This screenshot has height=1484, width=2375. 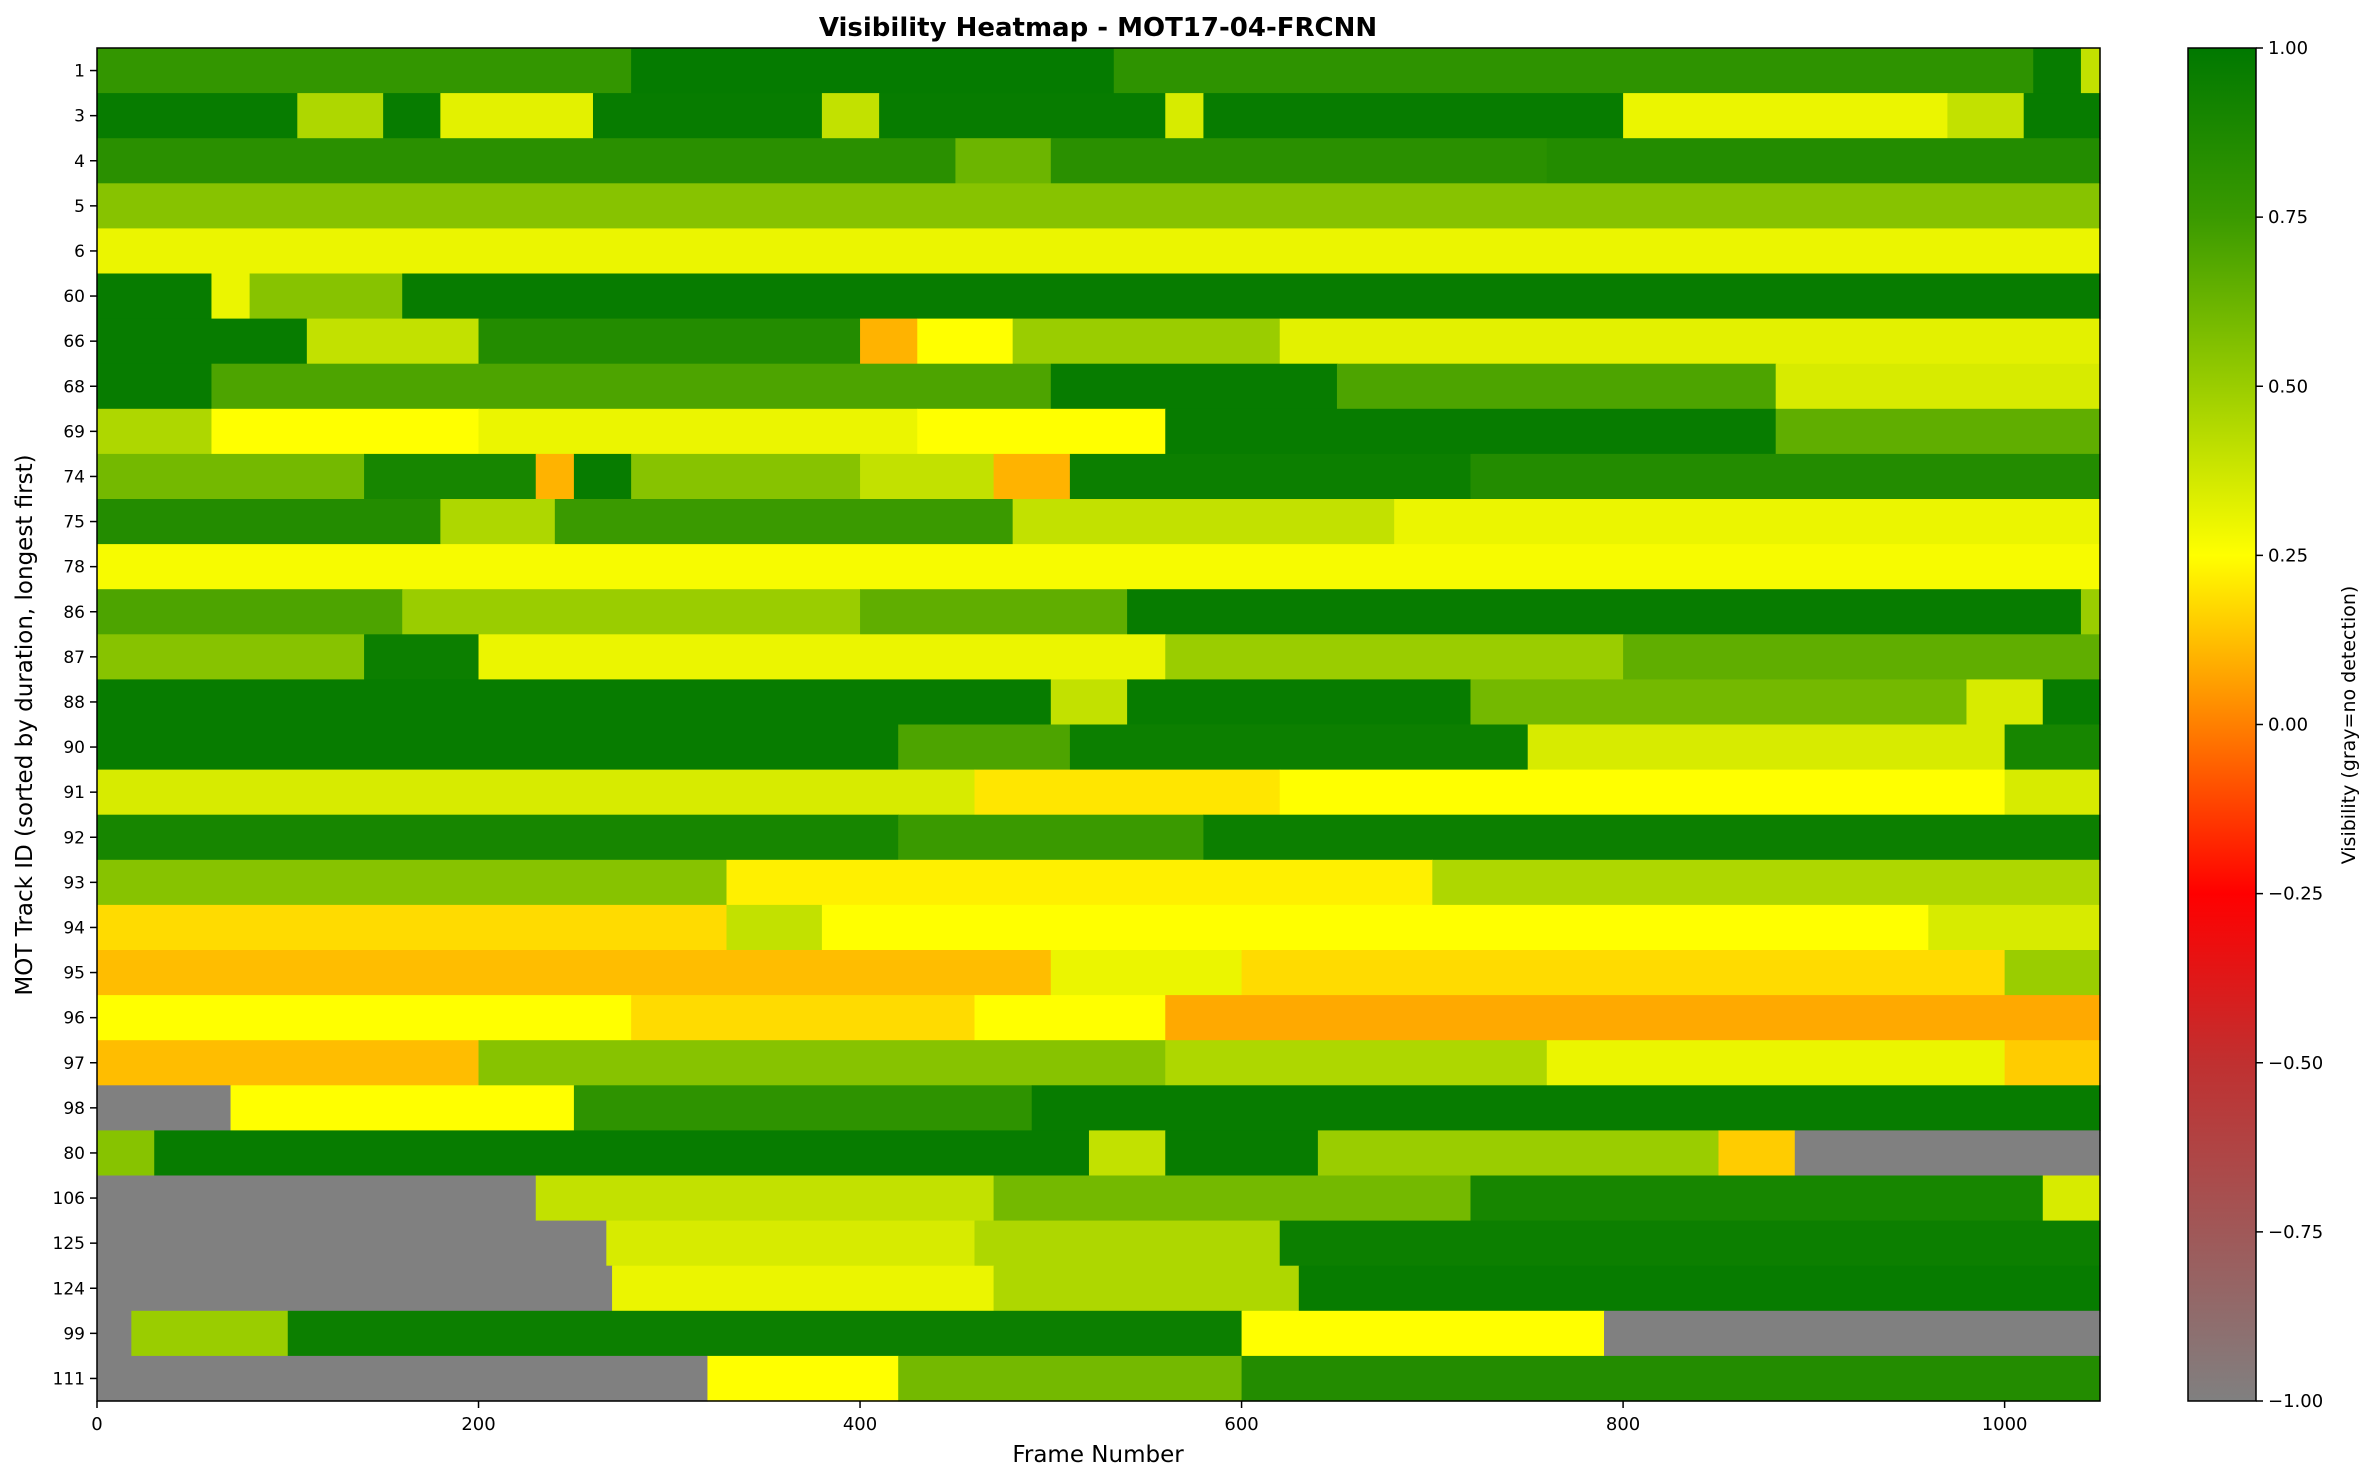 What do you see at coordinates (2289, 725) in the screenshot?
I see `colorbar-ticks: 1.00 0.75 0.50 0.25 0.00 −0.25 −0.50 −0.75 −1.00` at bounding box center [2289, 725].